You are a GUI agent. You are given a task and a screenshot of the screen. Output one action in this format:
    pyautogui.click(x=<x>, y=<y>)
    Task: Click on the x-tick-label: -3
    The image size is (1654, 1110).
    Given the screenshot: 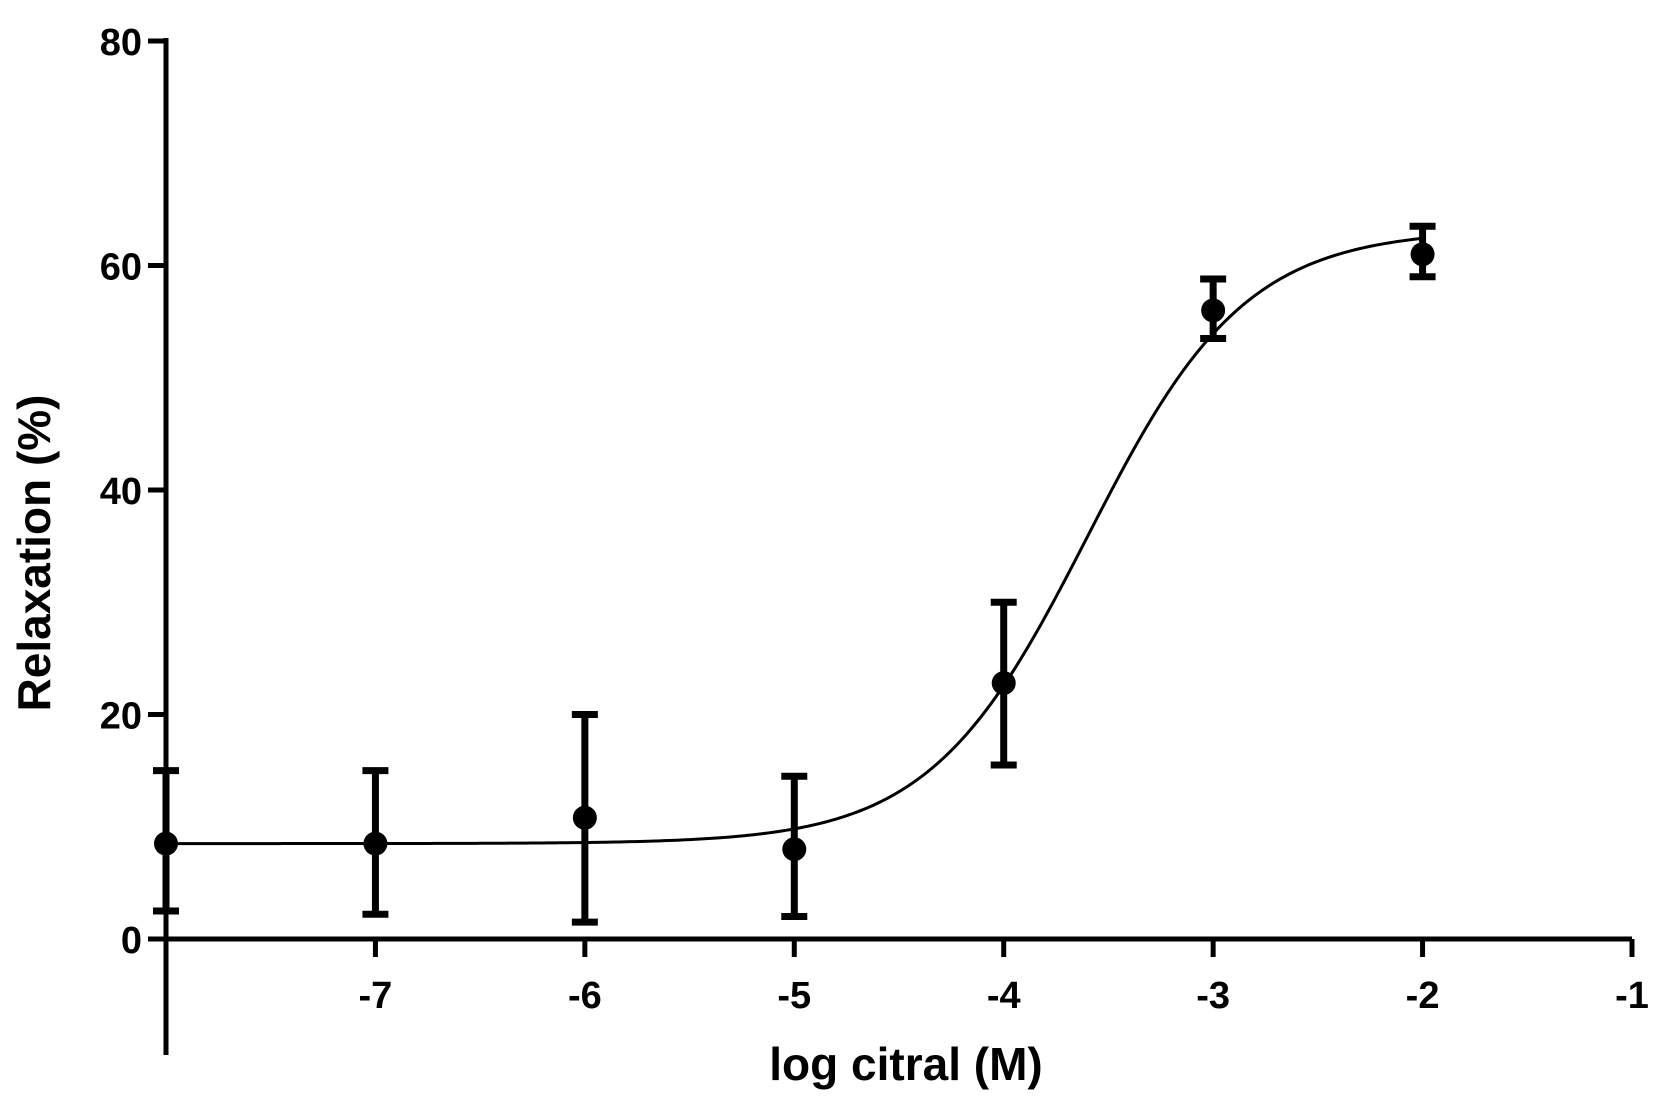 What is the action you would take?
    pyautogui.click(x=1213, y=996)
    